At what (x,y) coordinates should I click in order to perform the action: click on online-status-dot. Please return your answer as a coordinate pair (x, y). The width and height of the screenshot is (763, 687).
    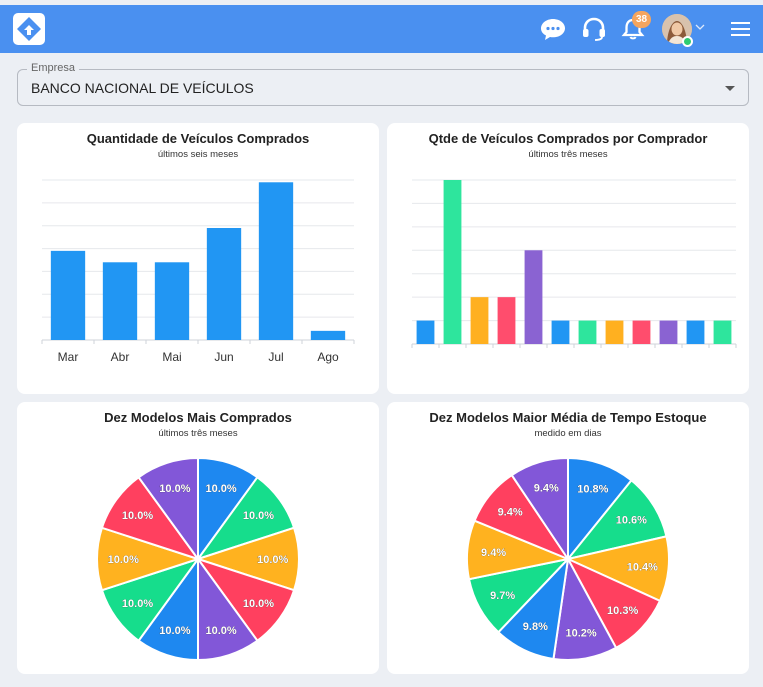
    Looking at the image, I should click on (687, 41).